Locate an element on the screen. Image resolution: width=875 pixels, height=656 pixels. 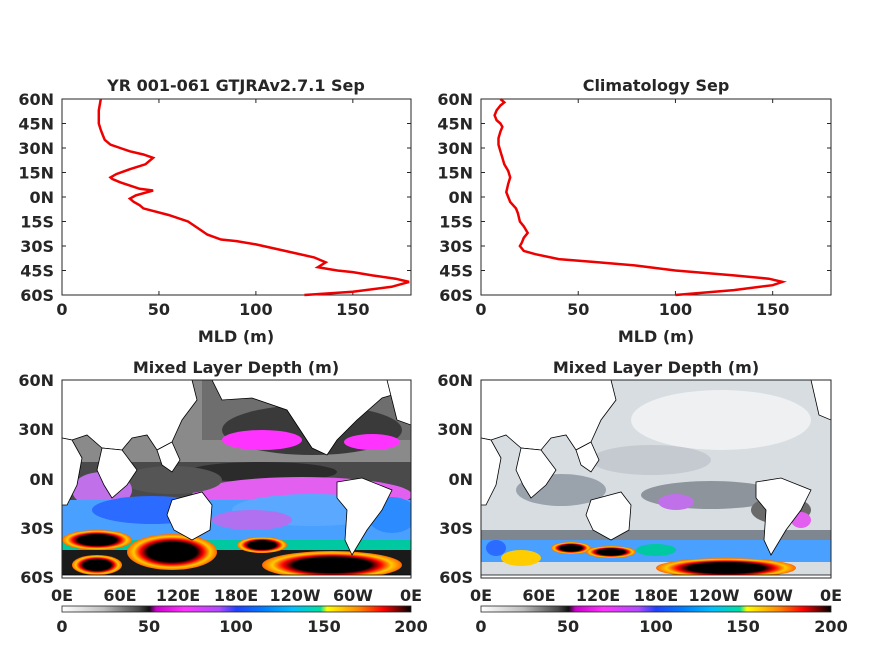
mld-map-model is located at coordinates (236, 479).